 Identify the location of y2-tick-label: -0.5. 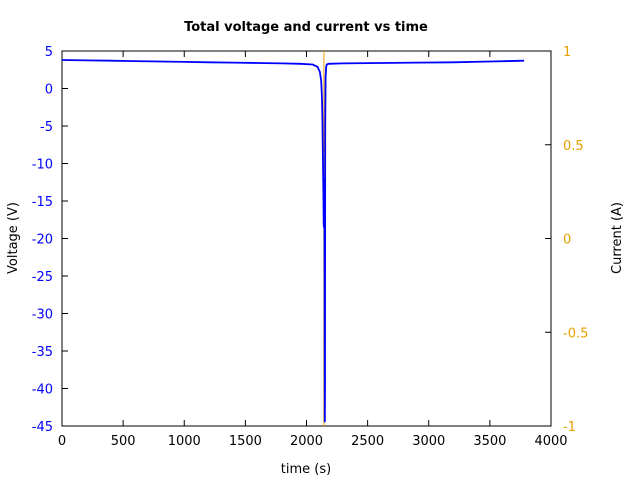
(575, 333).